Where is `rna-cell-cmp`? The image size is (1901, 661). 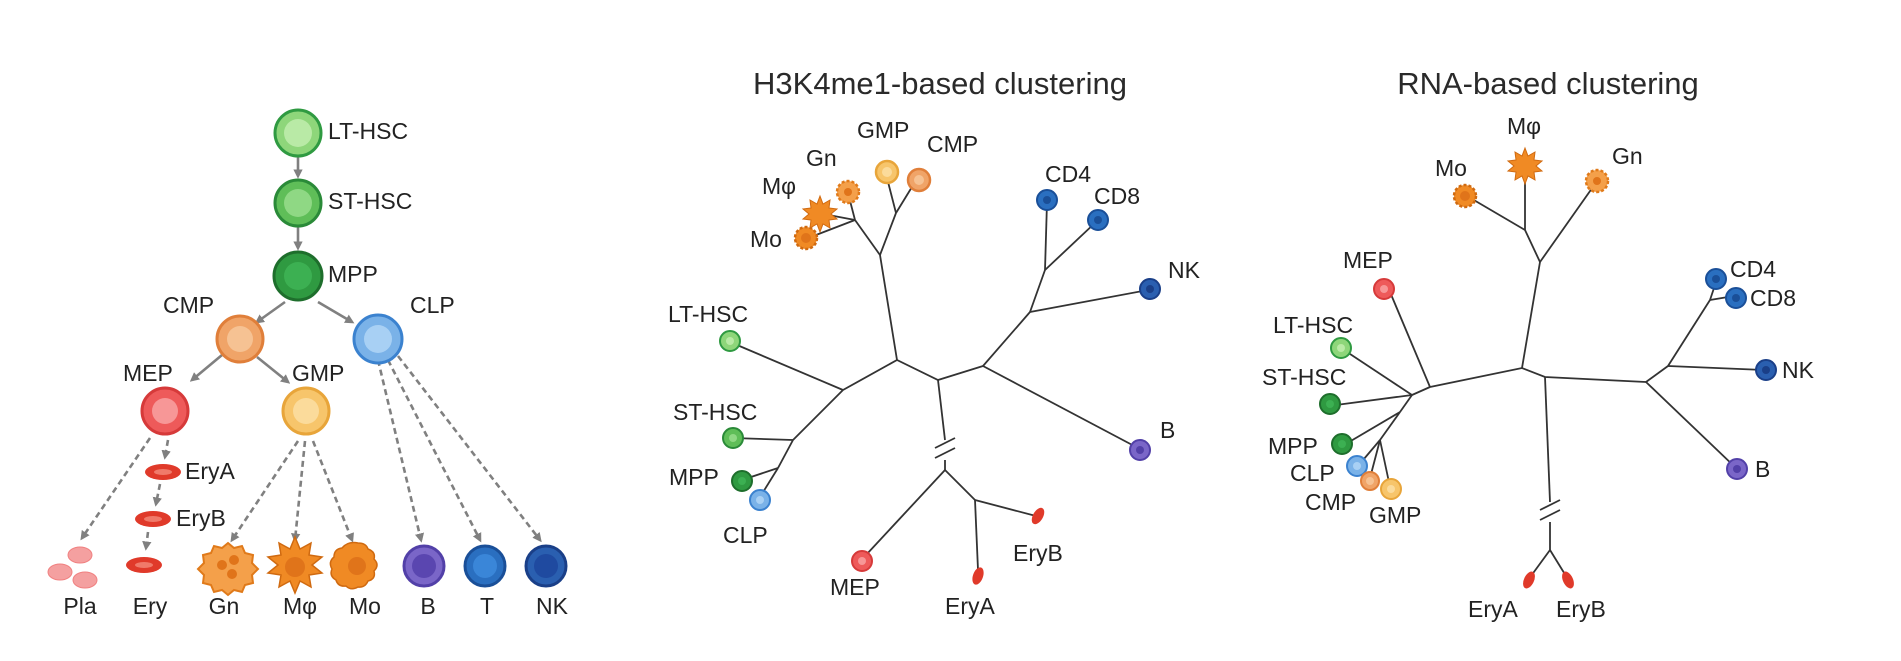
rna-cell-cmp is located at coordinates (1370, 481).